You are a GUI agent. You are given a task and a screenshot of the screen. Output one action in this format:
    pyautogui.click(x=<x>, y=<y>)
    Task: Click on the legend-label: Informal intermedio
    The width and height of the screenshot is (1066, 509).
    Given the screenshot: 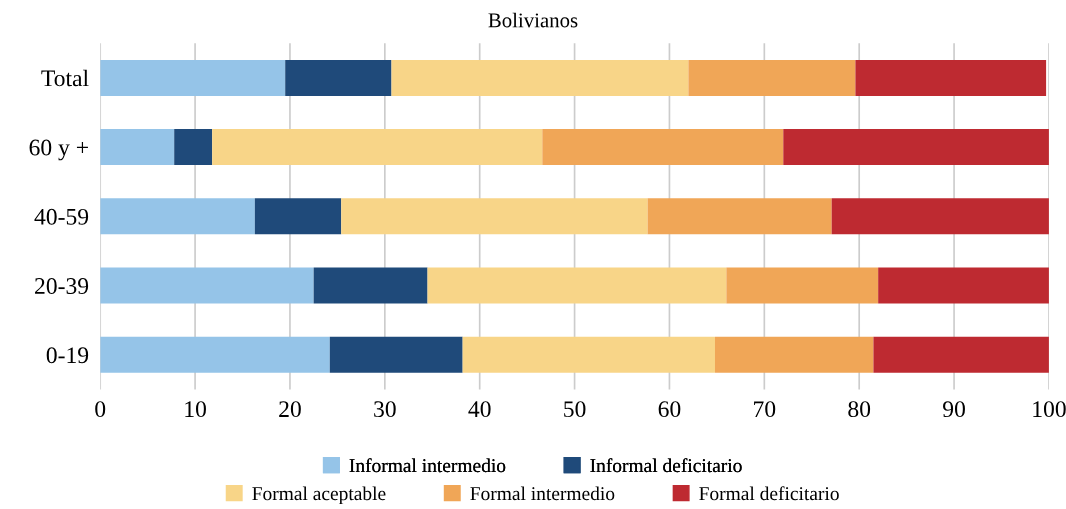 What is the action you would take?
    pyautogui.click(x=427, y=465)
    